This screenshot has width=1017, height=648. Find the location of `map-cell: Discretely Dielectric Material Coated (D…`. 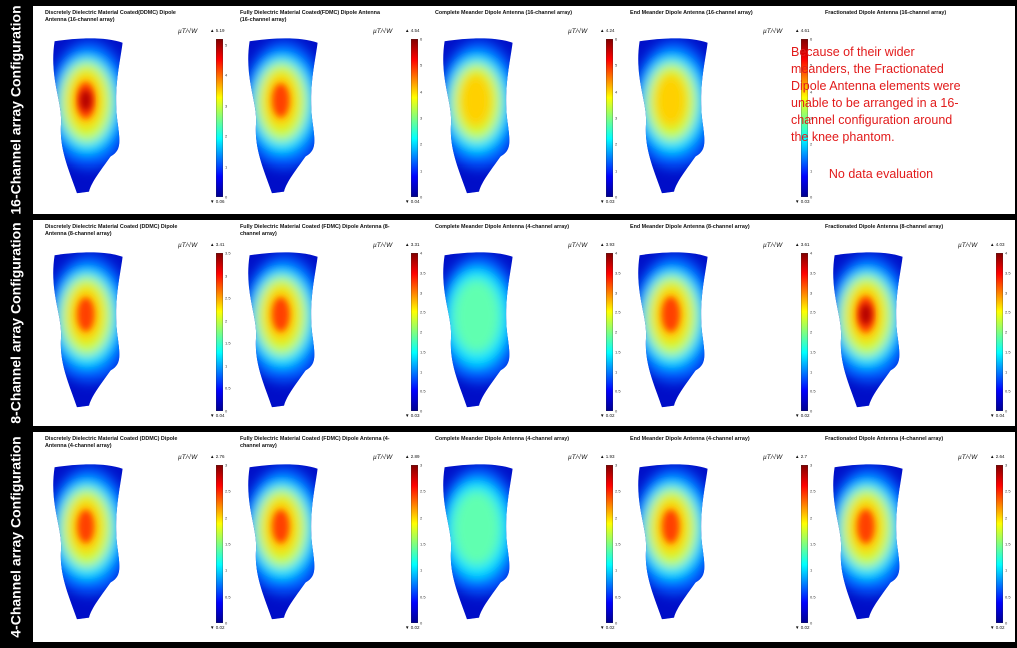

map-cell: Discretely Dielectric Material Coated (D… is located at coordinates (132, 537).